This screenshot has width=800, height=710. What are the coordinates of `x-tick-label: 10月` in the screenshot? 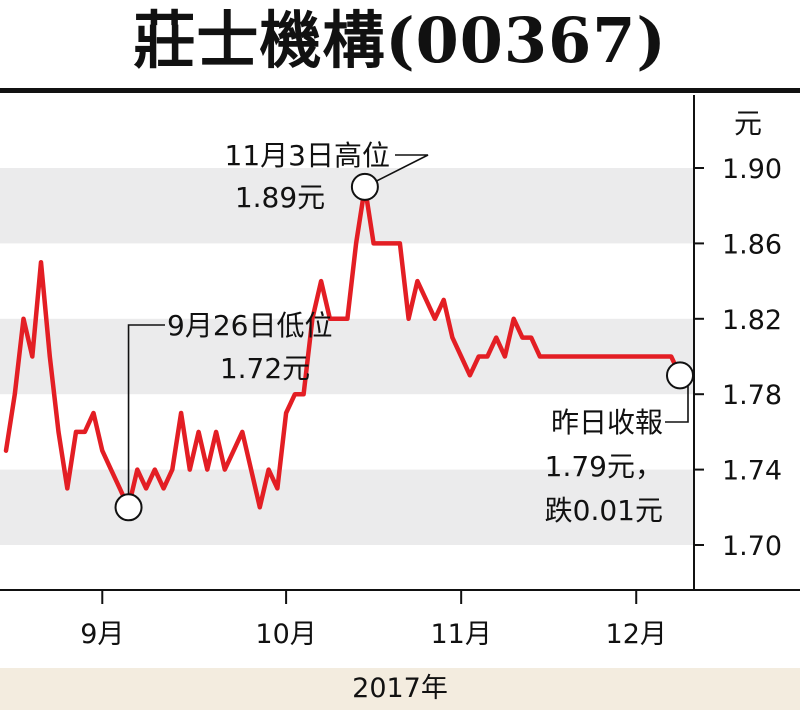 It's located at (285, 634).